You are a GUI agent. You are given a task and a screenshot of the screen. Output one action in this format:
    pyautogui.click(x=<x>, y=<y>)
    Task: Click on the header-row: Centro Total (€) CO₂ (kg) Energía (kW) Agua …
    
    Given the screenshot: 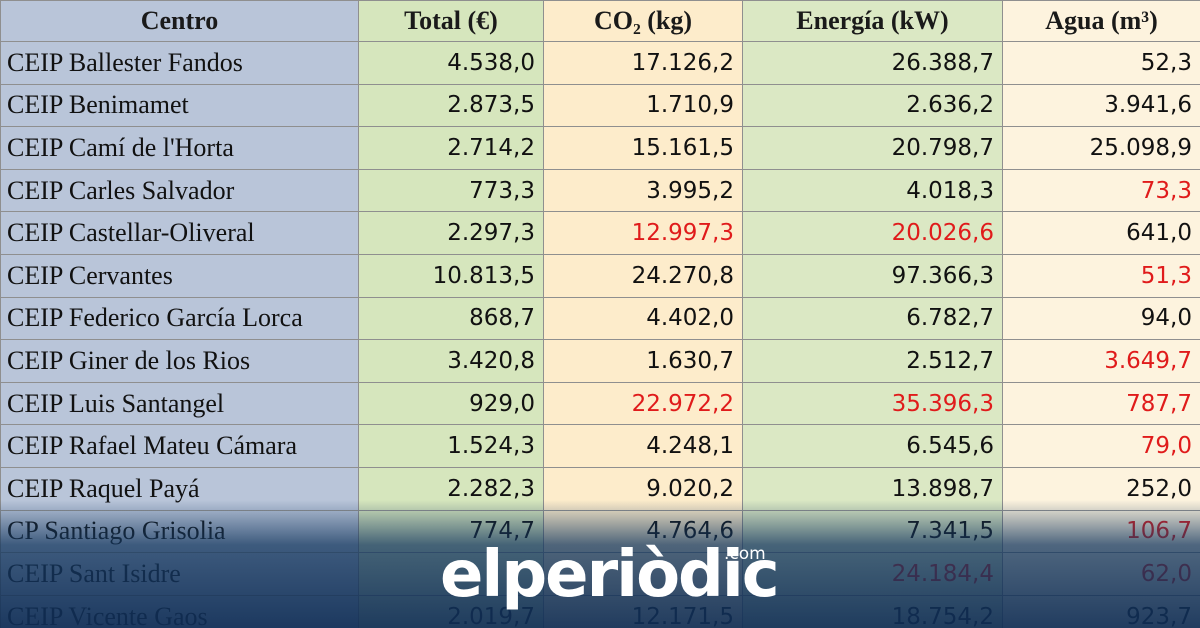 What is the action you would take?
    pyautogui.click(x=600, y=21)
    